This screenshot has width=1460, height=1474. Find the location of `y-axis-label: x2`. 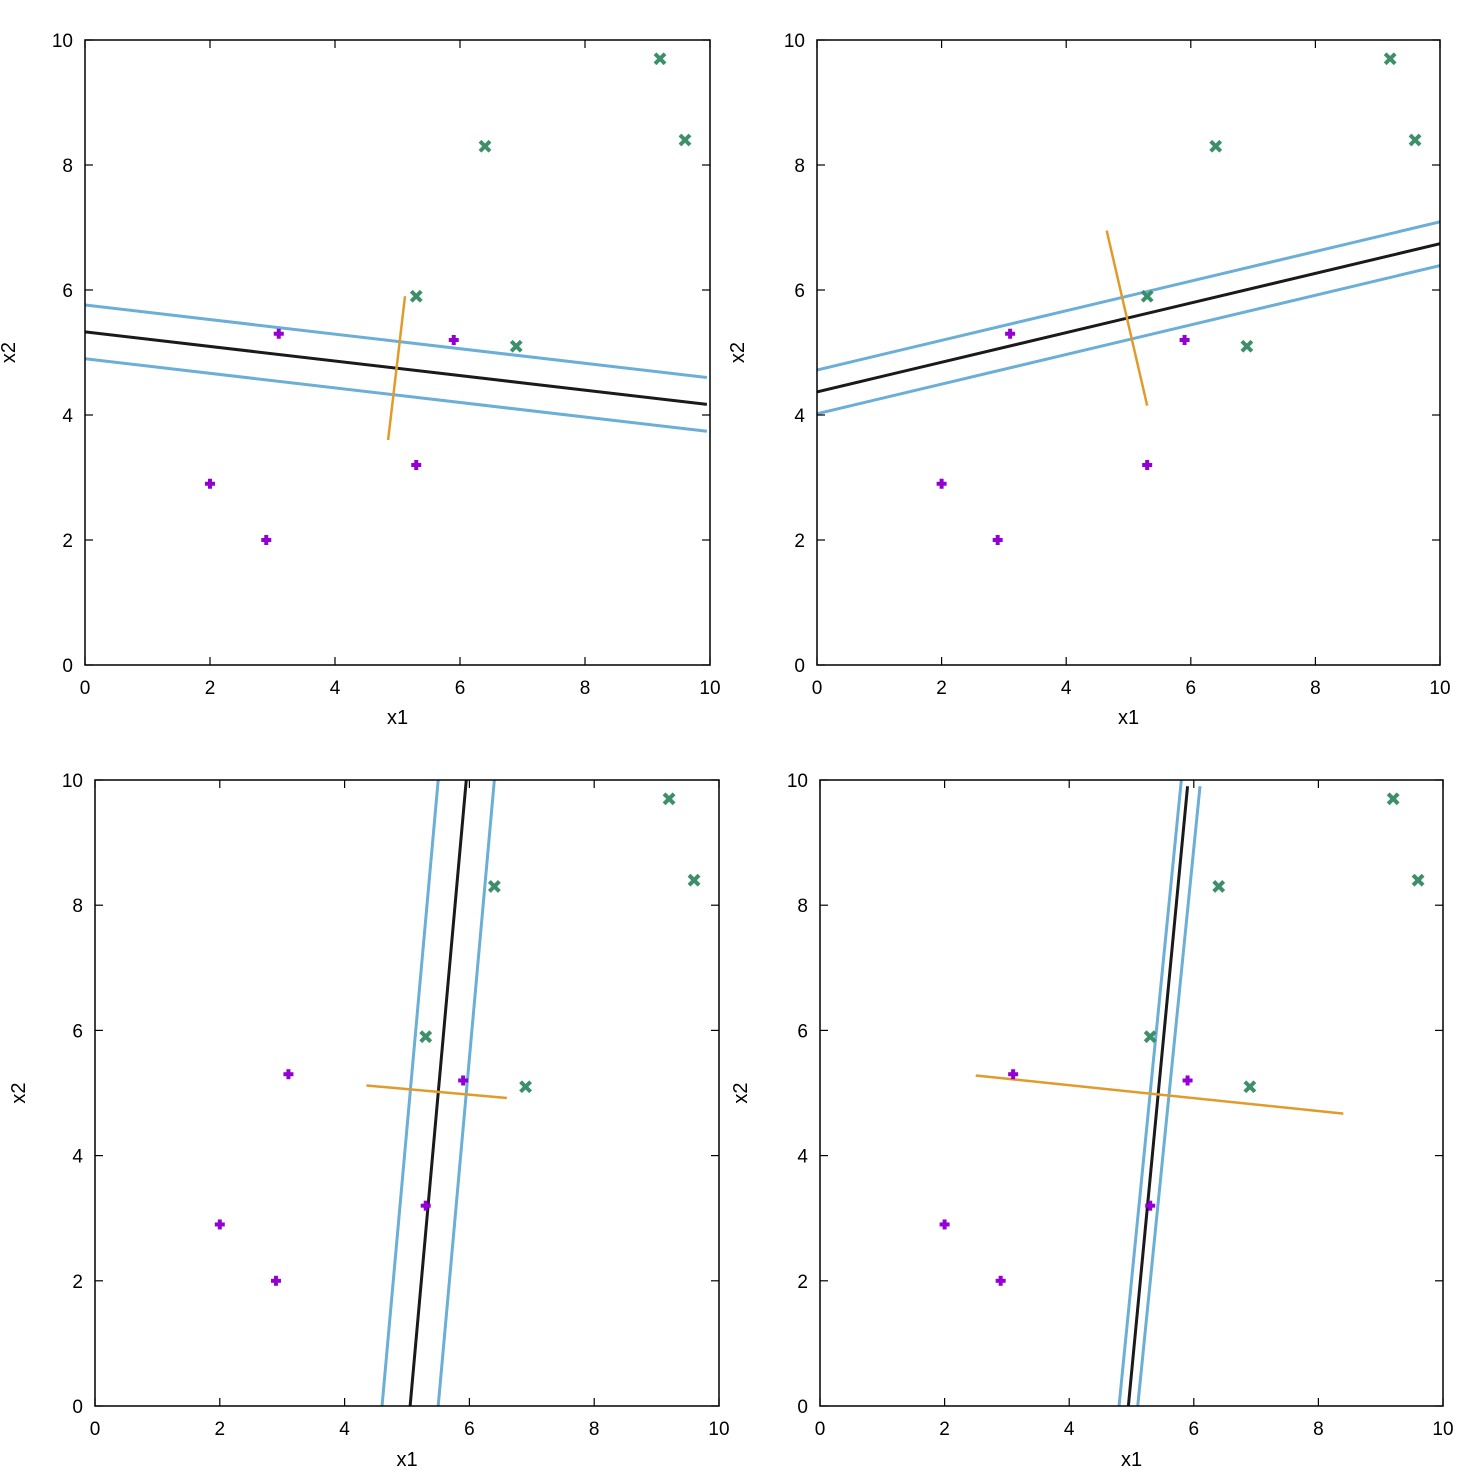

y-axis-label: x2 is located at coordinates (741, 1092).